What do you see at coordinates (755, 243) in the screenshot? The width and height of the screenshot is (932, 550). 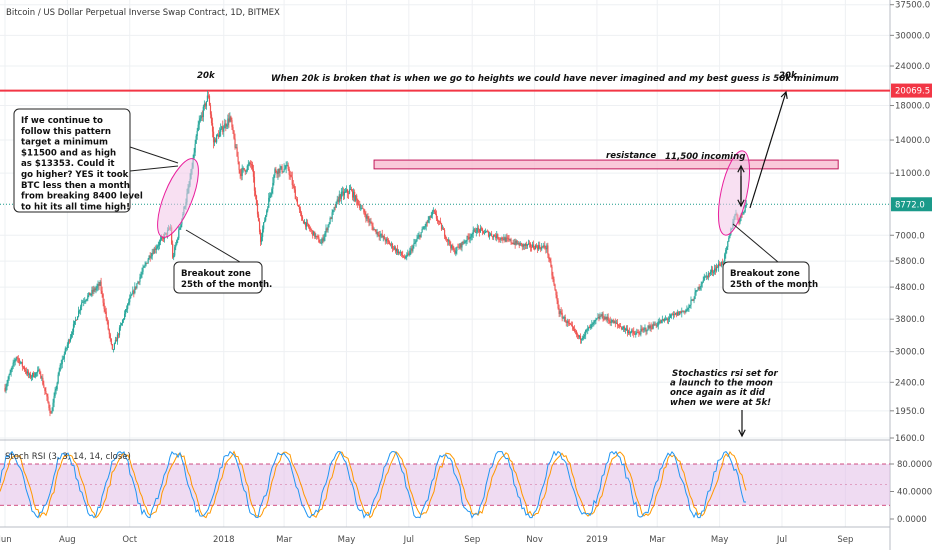 I see `pointer-right-breakout` at bounding box center [755, 243].